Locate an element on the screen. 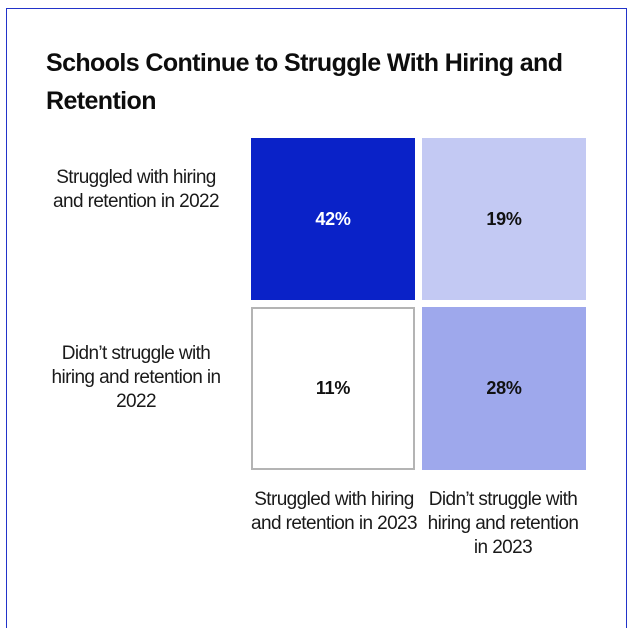 This screenshot has height=628, width=636. cell-struggled-2022-struggled-2023: 42% is located at coordinates (333, 219).